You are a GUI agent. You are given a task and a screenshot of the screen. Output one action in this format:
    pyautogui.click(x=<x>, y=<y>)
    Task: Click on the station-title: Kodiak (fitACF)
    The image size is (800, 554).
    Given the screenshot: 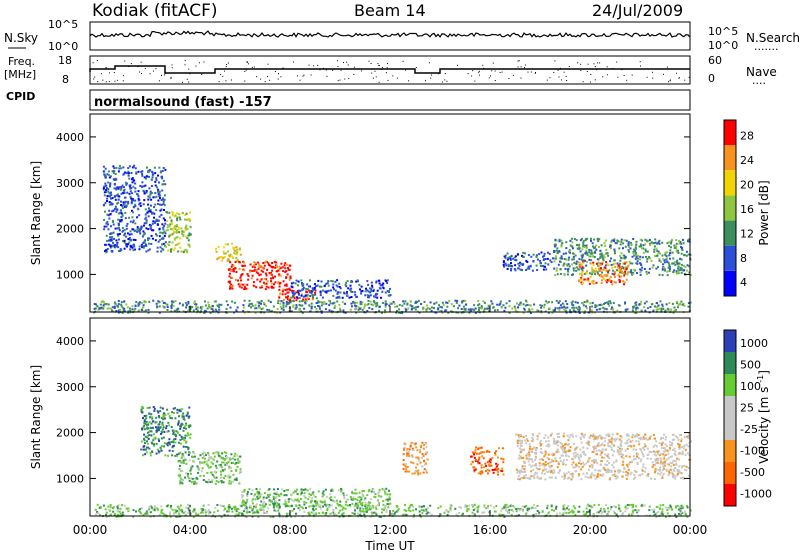 What is the action you would take?
    pyautogui.click(x=155, y=11)
    